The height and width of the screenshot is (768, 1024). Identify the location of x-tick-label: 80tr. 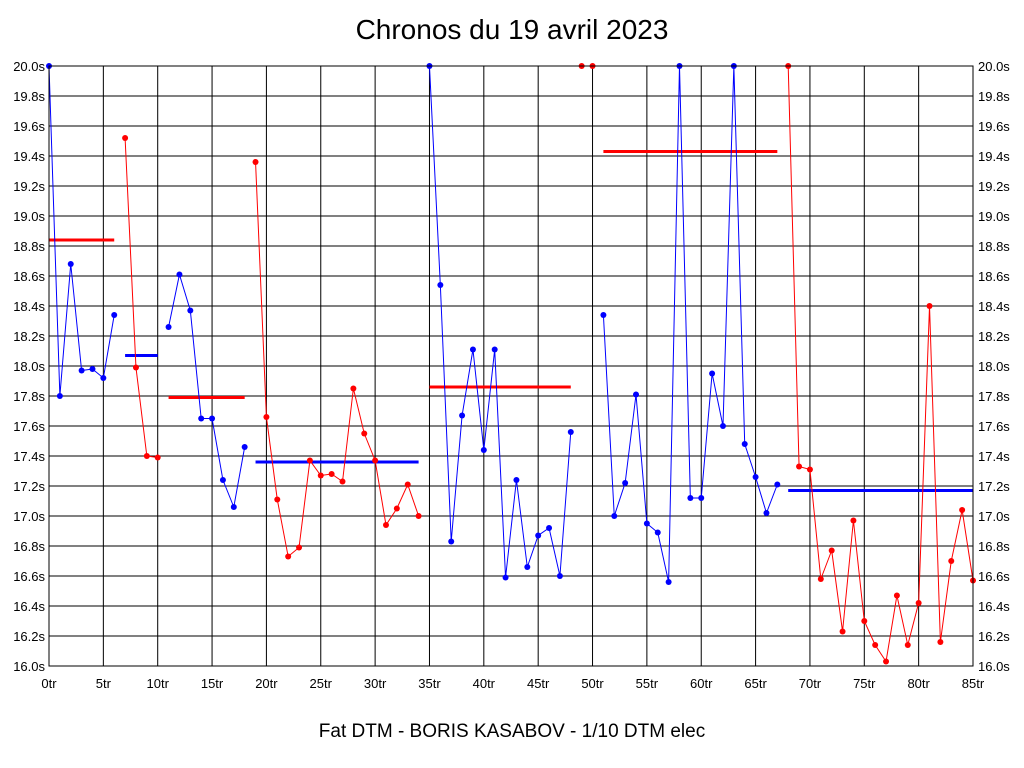
(918, 683).